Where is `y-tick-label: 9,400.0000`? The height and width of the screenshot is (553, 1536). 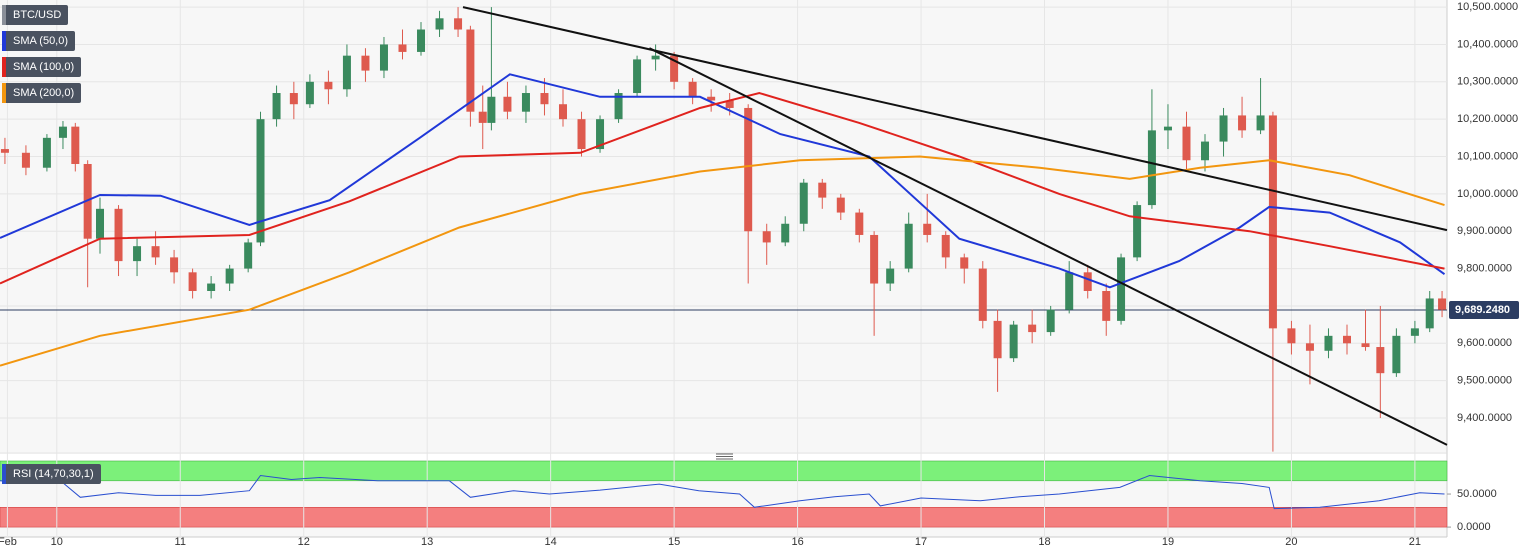 y-tick-label: 9,400.0000 is located at coordinates (1484, 418).